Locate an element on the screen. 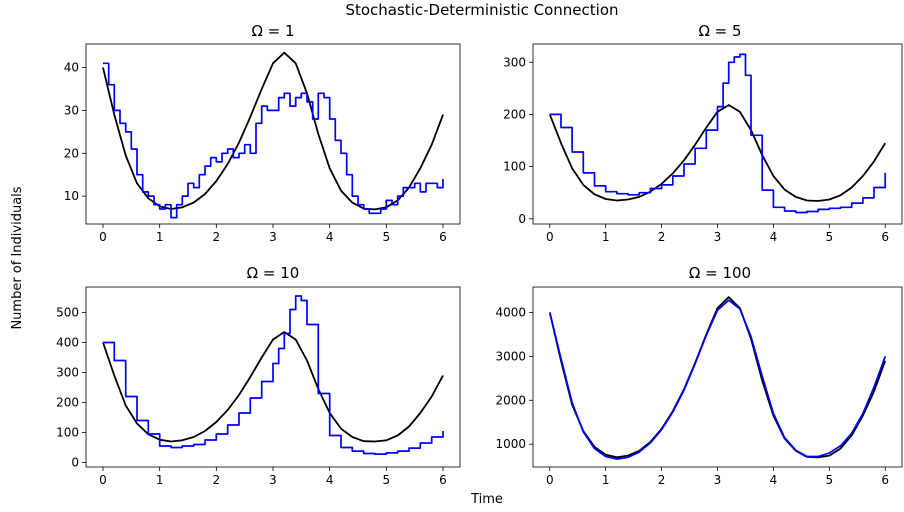 The image size is (904, 512). subplot-title: Ω = 100 is located at coordinates (720, 273).